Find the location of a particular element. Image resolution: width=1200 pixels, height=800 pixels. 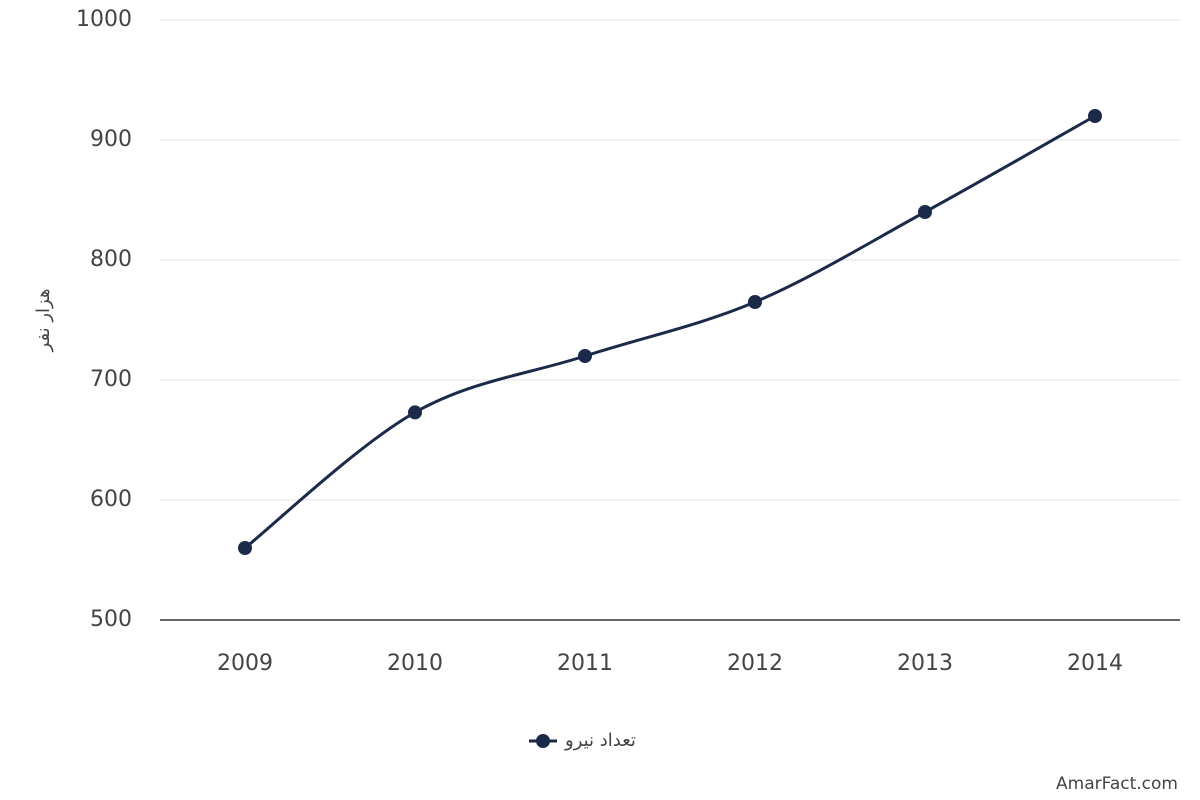

x-tick-label: 2011 is located at coordinates (585, 663).